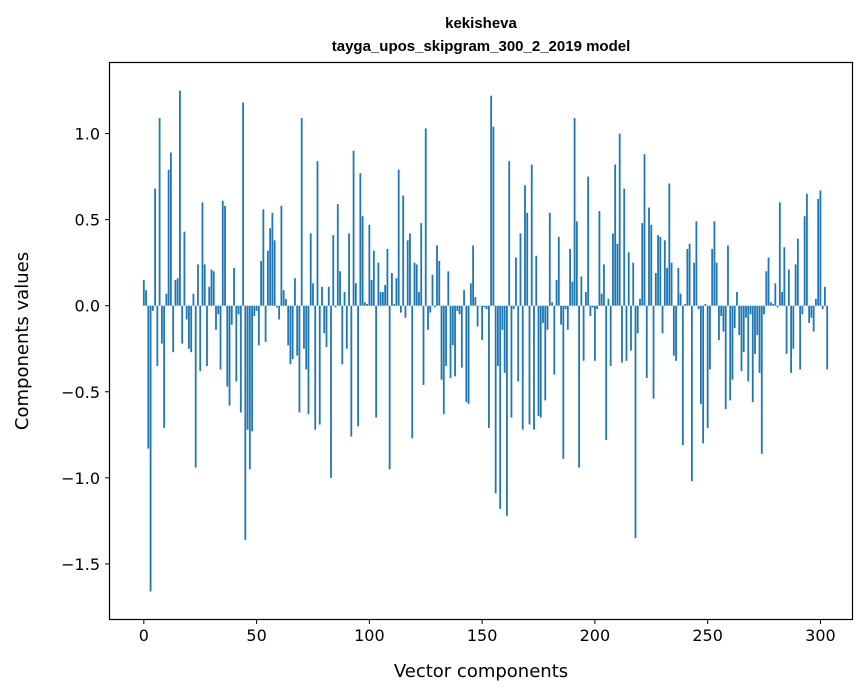  Describe the element at coordinates (80, 564) in the screenshot. I see `y-tick-label: −1.5` at that location.